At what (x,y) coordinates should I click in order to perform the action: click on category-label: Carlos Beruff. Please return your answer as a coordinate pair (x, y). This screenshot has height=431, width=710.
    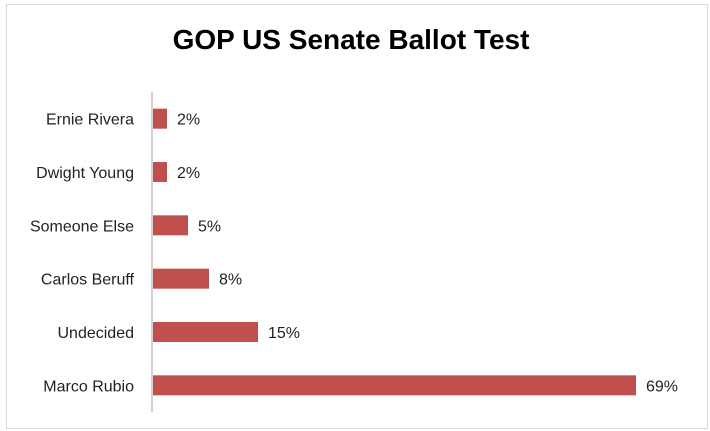
    Looking at the image, I should click on (88, 280).